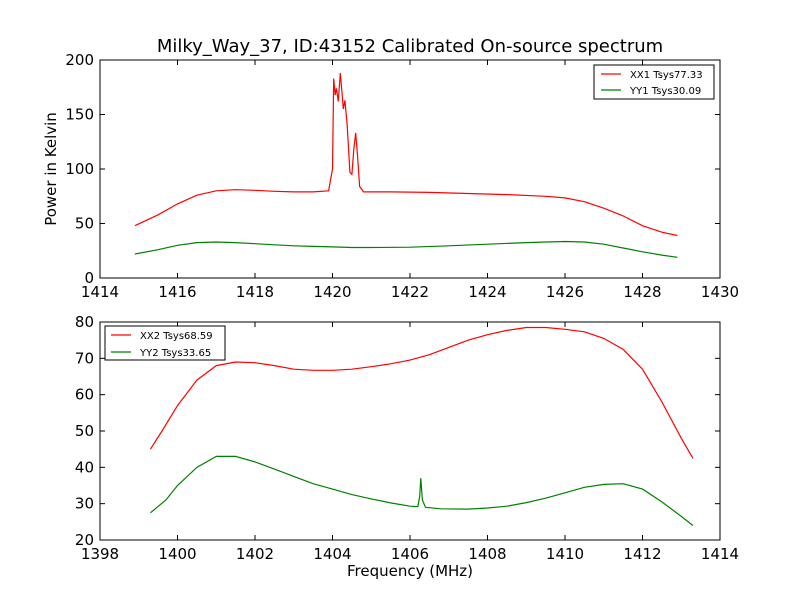 This screenshot has height=600, width=800. Describe the element at coordinates (642, 554) in the screenshot. I see `bottom-x-tick-label: 1412` at that location.